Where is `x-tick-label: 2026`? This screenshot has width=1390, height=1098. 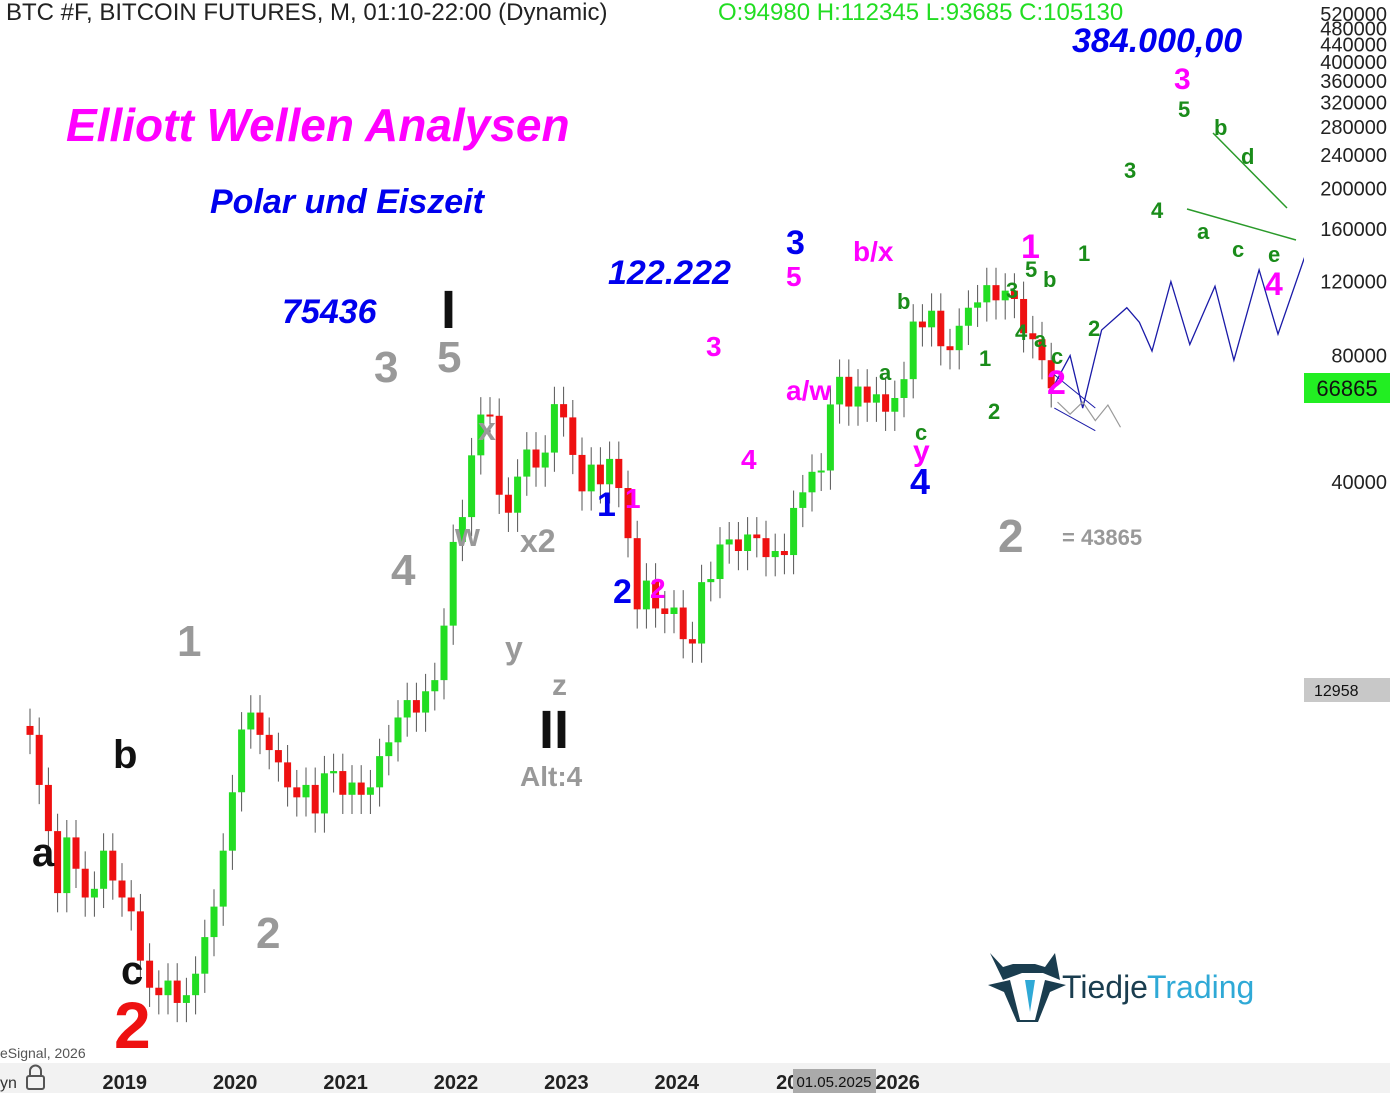 x-tick-label: 2026 is located at coordinates (897, 1082).